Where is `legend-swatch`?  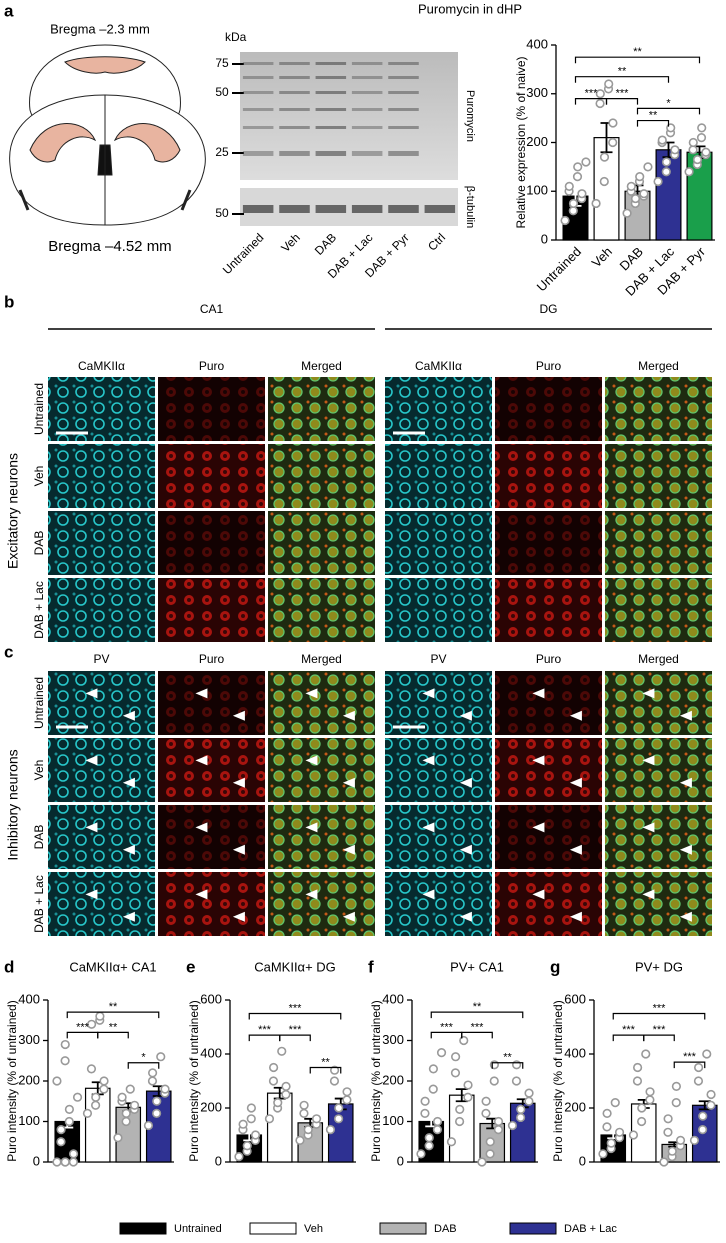 legend-swatch is located at coordinates (273, 1228).